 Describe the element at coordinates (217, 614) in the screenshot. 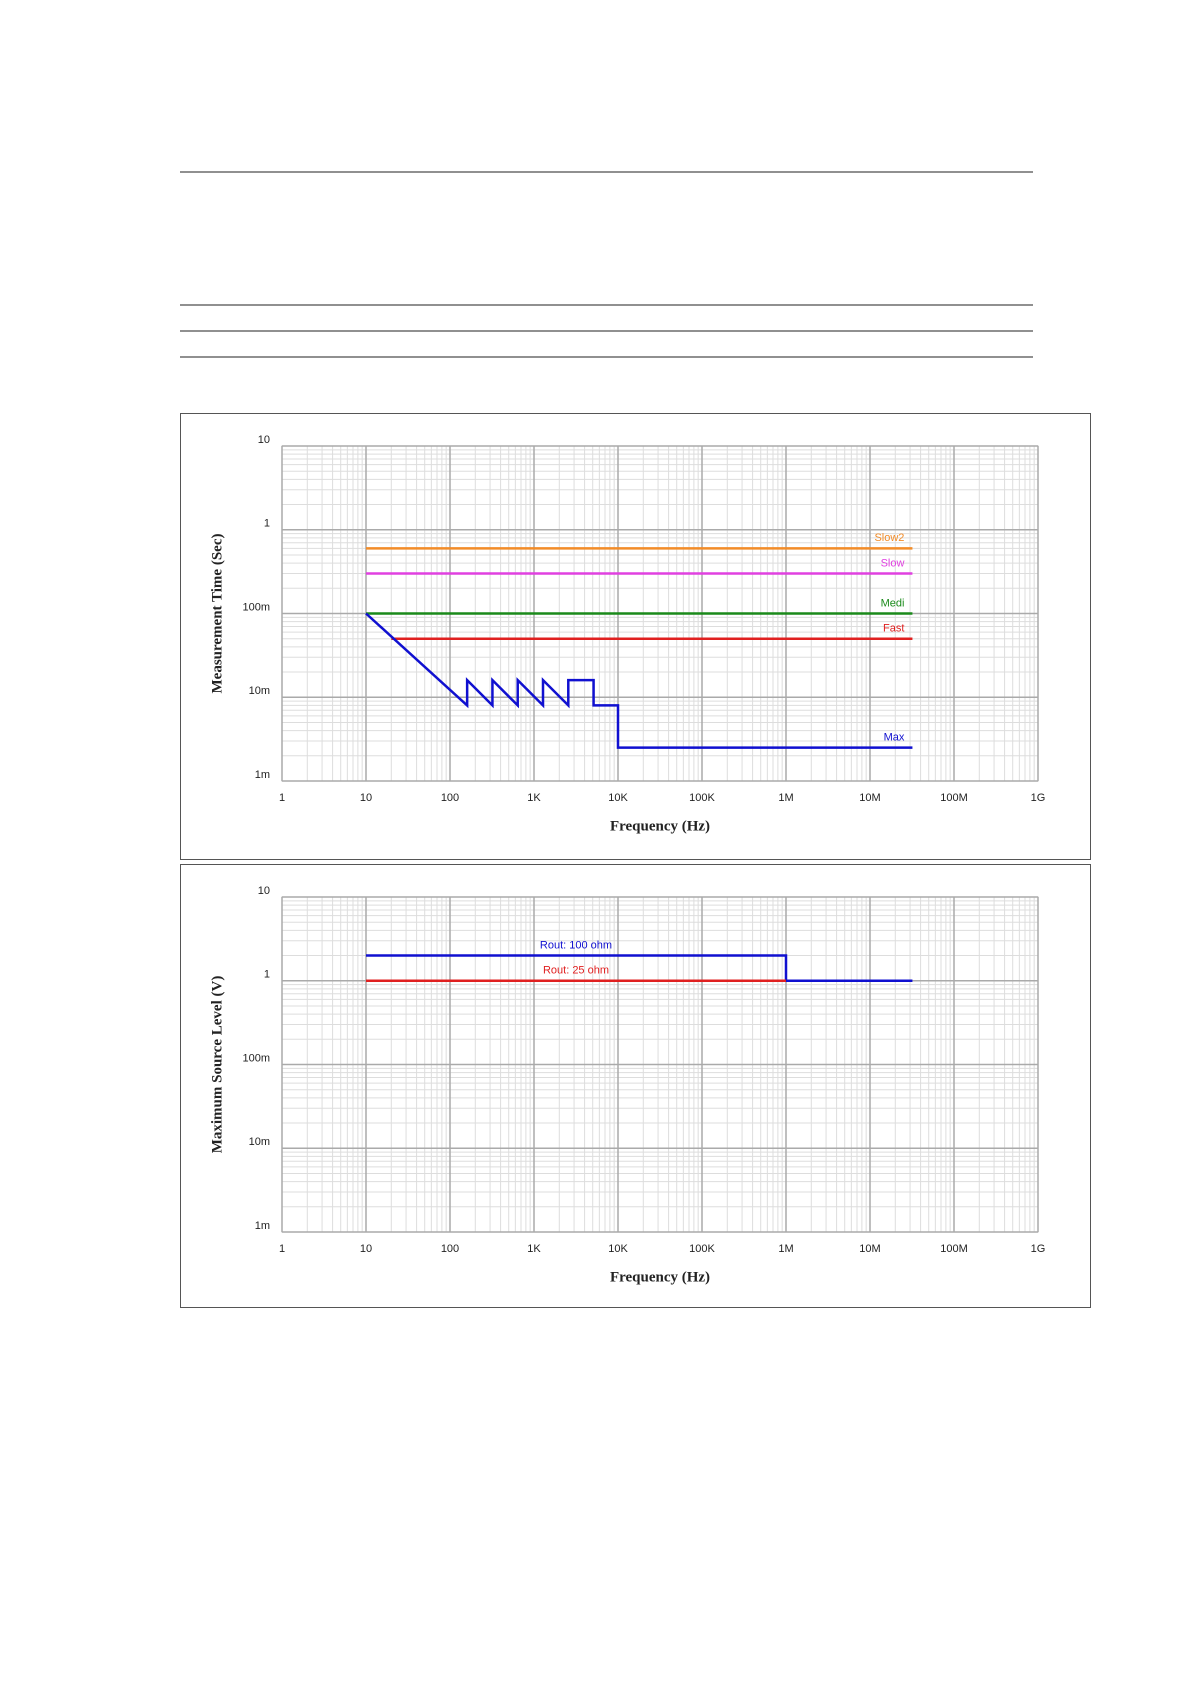

I see `y-axis-title: Measurement Time (Sec)` at that location.